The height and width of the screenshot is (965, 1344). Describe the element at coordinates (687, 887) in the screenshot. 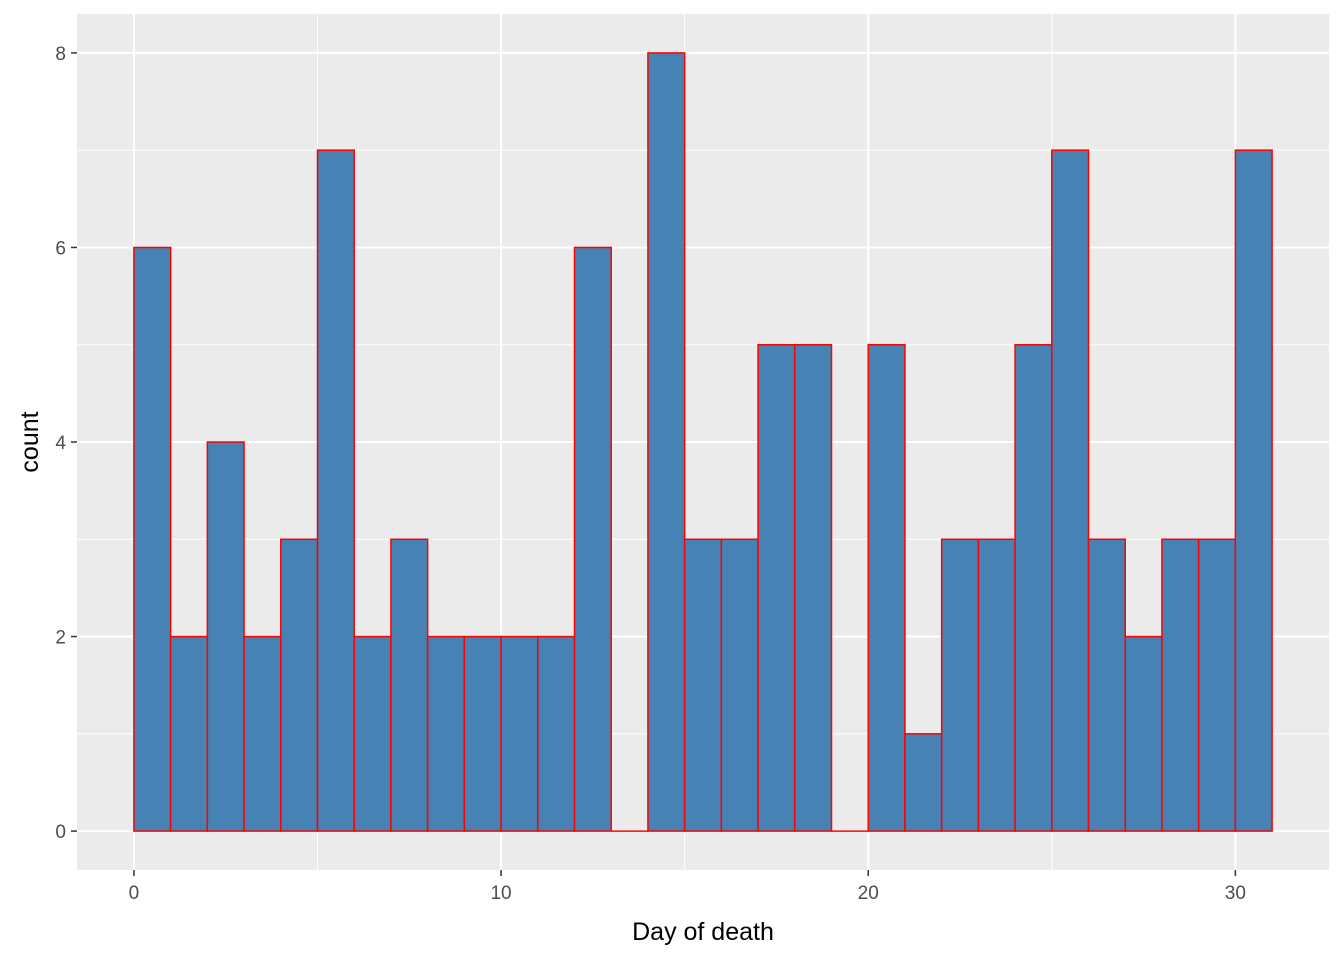

I see `x-axis: 0 10 20 30` at that location.